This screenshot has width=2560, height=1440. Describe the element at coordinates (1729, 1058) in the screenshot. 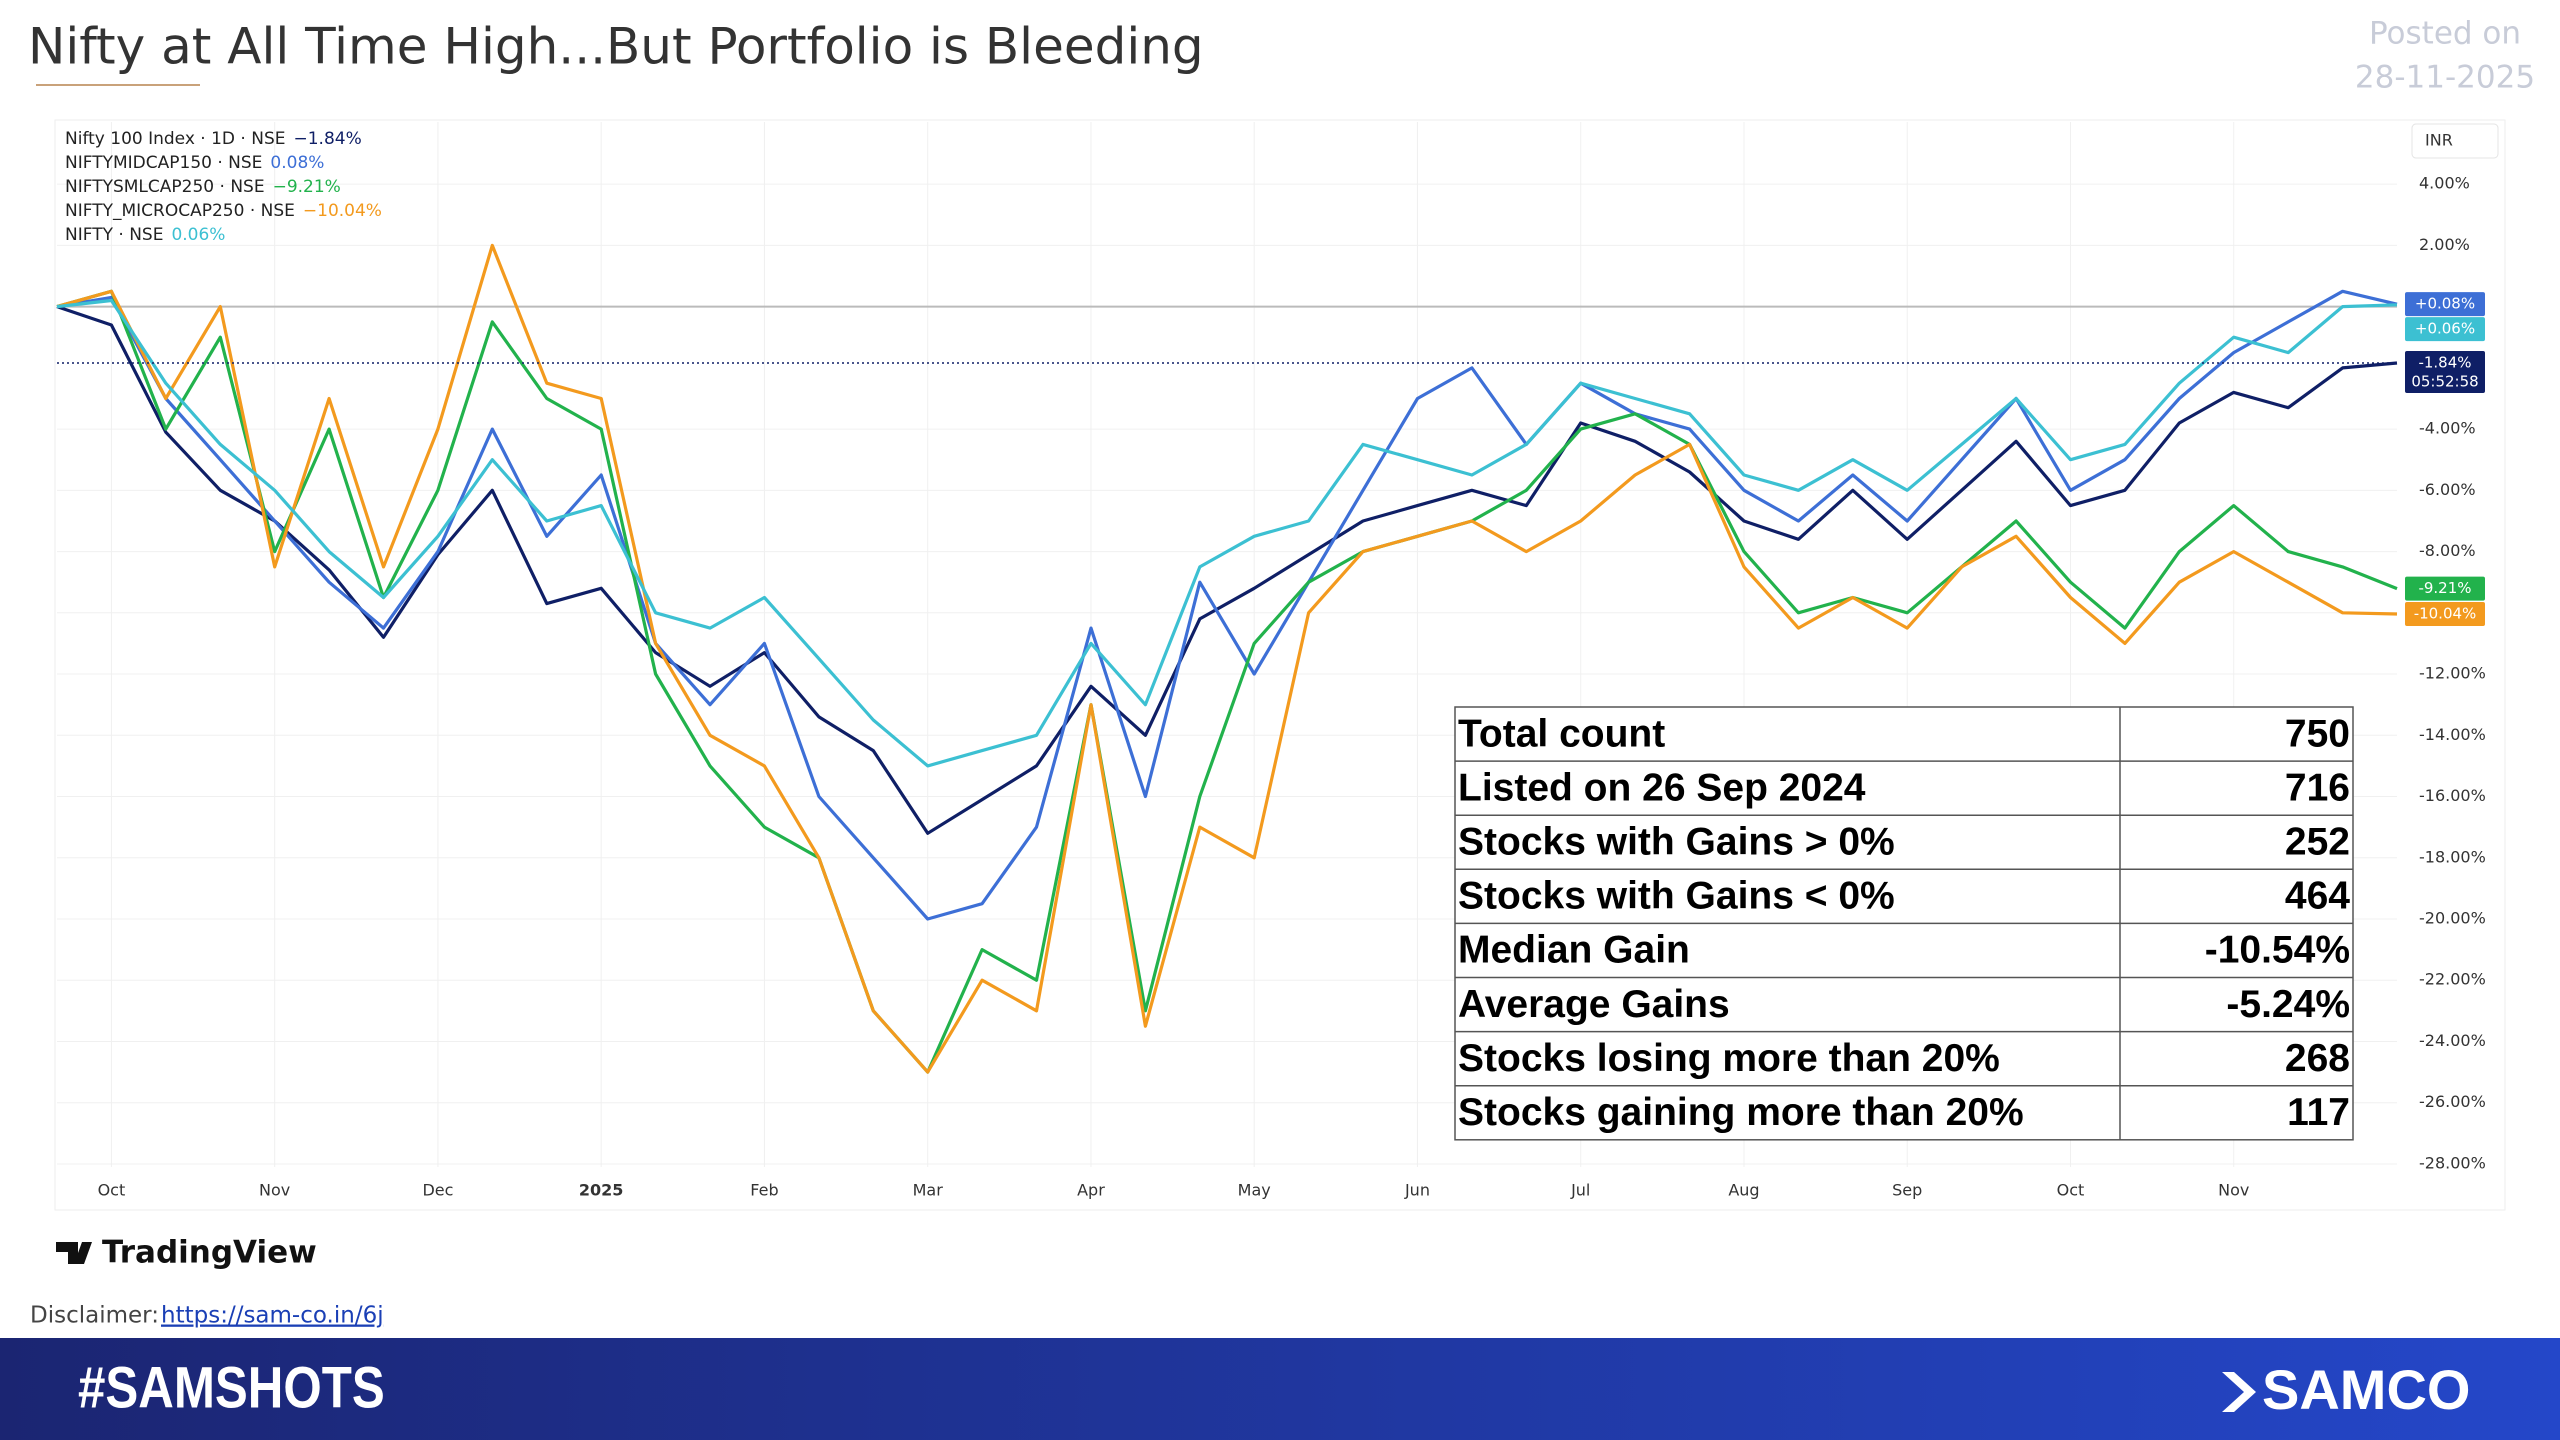

I see `table-label: Stocks losing more than 20%` at that location.